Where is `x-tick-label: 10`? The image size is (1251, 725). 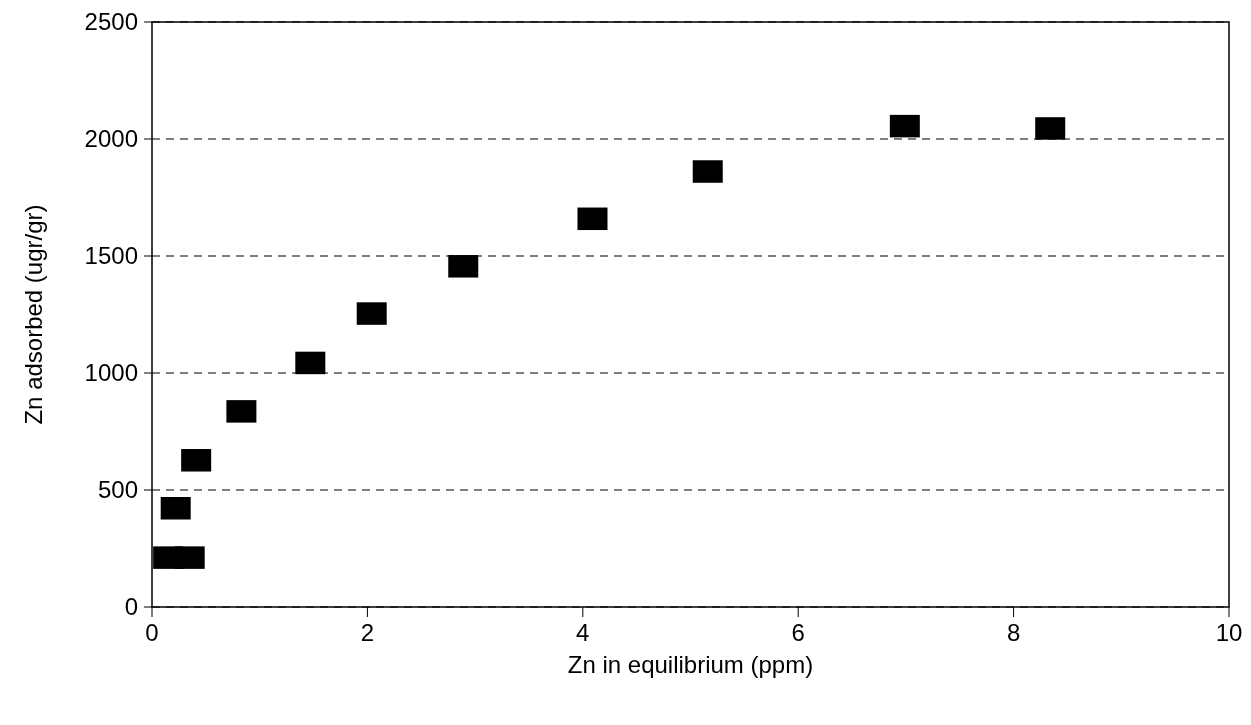
x-tick-label: 10 is located at coordinates (1229, 632).